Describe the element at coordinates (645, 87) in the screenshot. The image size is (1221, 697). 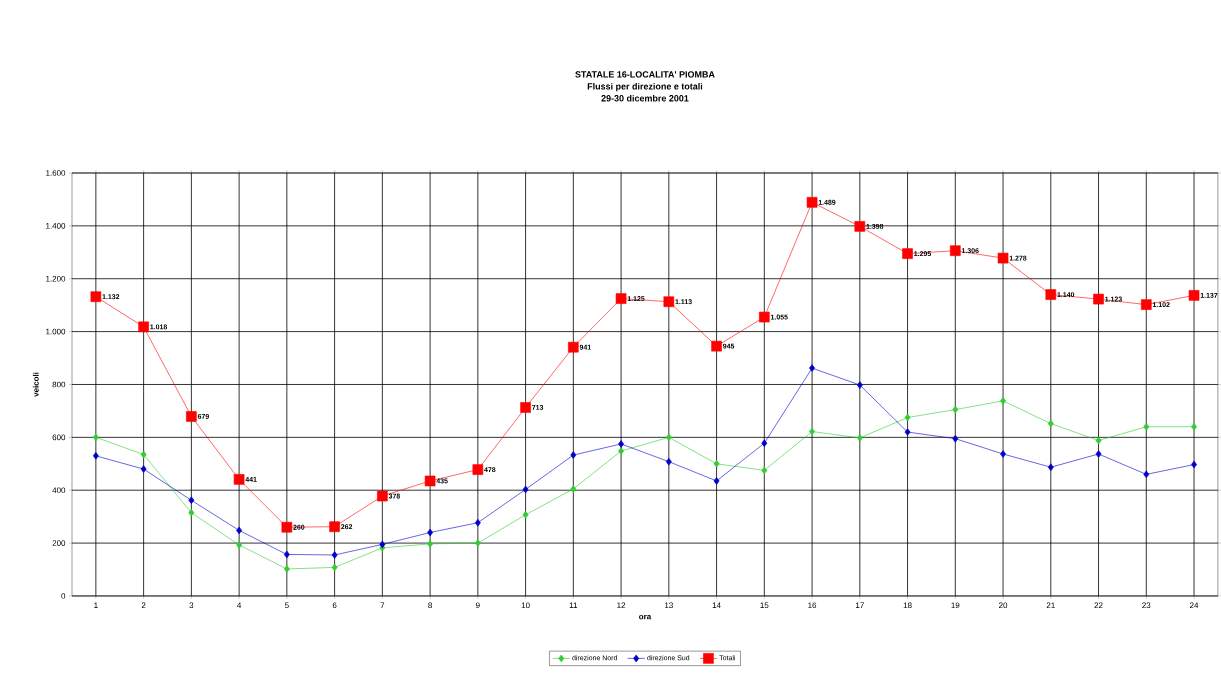
I see `chart-subtitle: Flussi per direzione e totali` at that location.